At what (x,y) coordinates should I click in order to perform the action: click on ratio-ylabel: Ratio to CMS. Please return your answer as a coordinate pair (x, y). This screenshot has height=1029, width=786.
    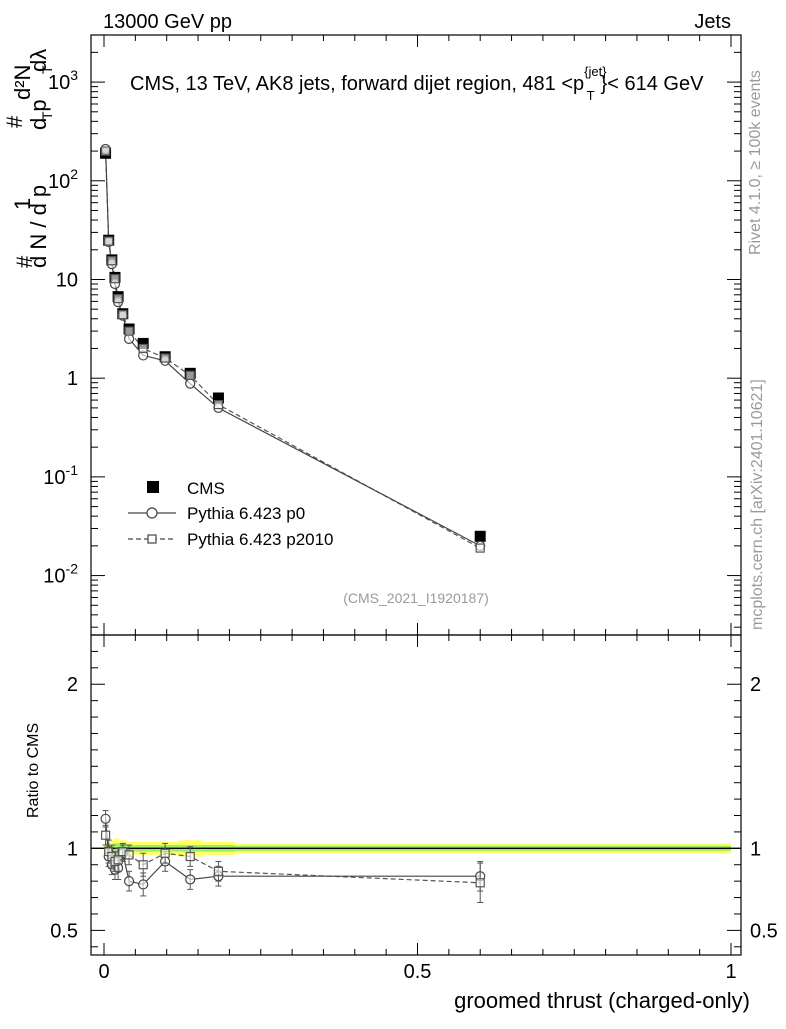
    Looking at the image, I should click on (33, 770).